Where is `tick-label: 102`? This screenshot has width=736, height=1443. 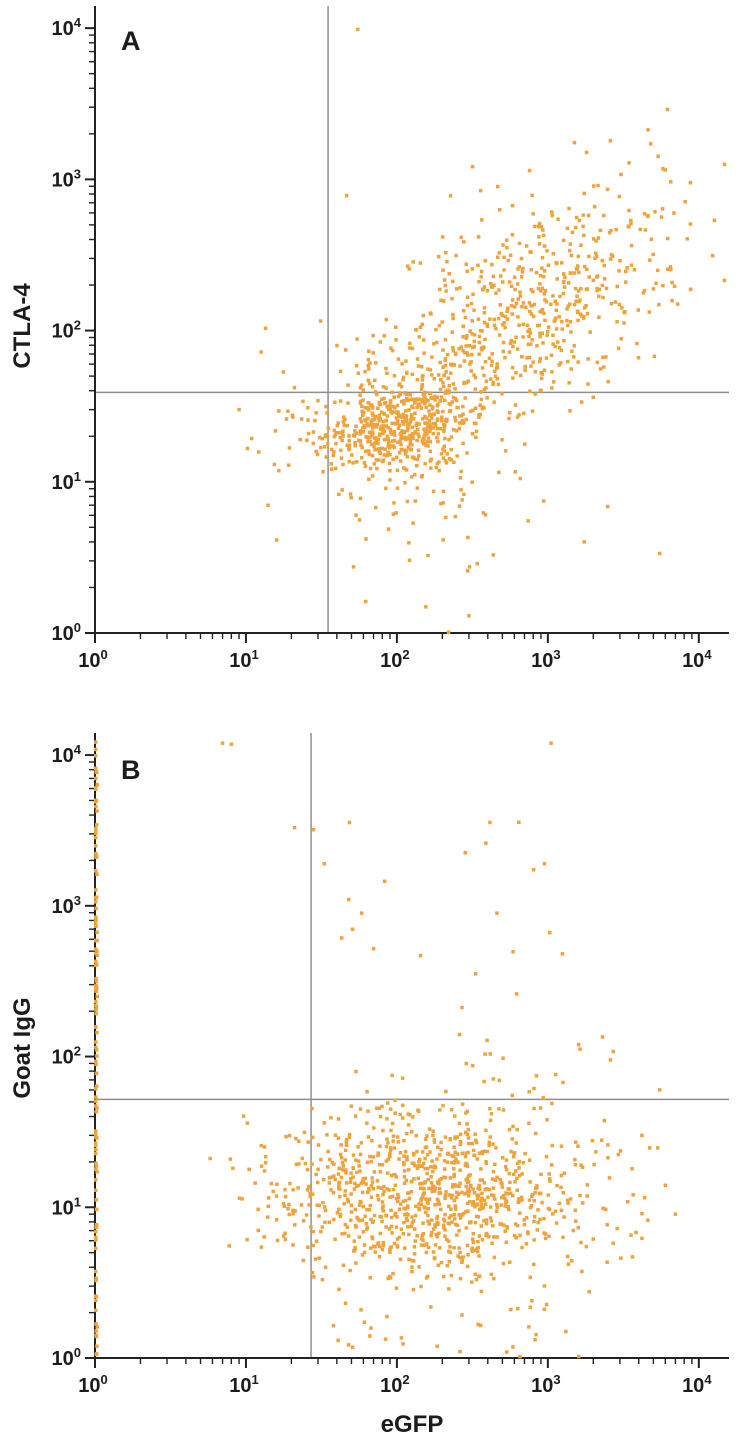 tick-label: 102 is located at coordinates (394, 1384).